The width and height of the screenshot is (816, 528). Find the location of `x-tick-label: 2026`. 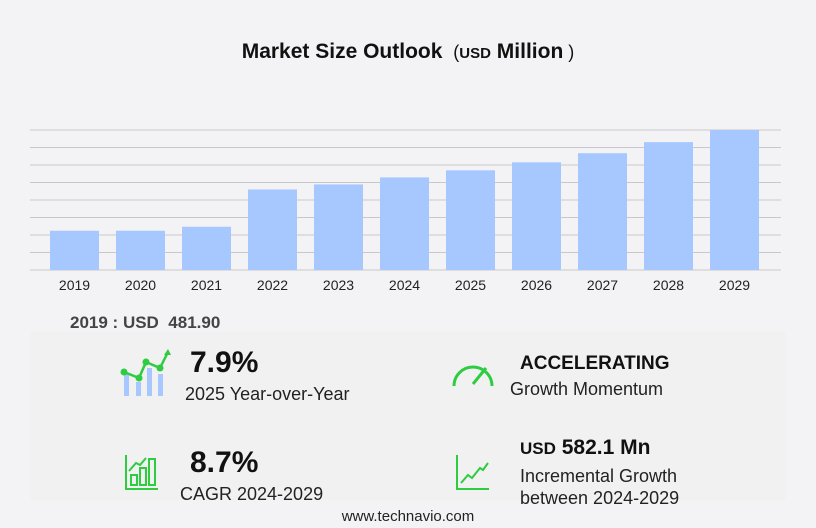

x-tick-label: 2026 is located at coordinates (536, 285).